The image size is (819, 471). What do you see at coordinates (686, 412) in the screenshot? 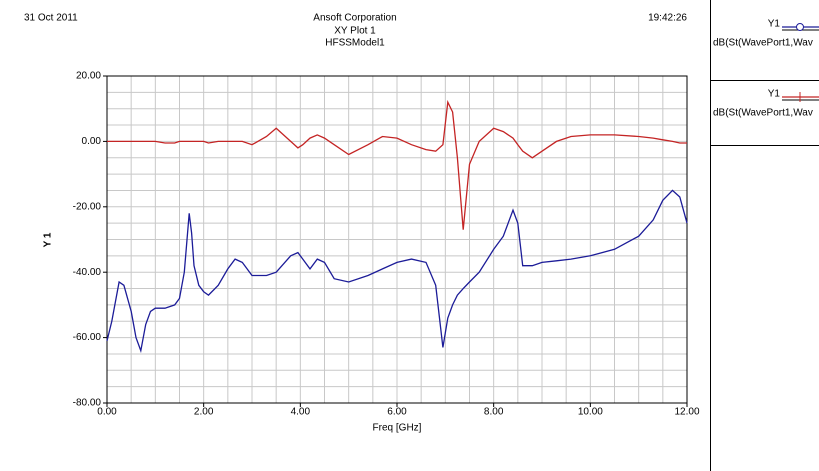
I see `x-tick-label: 12.00` at bounding box center [686, 412].